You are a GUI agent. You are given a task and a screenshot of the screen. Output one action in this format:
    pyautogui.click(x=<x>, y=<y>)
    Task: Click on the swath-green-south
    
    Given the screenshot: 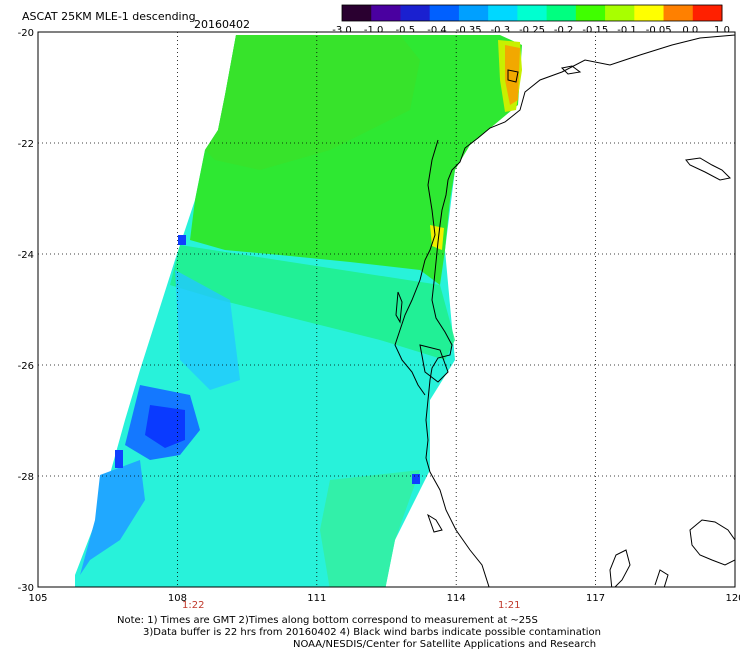 What is the action you would take?
    pyautogui.click(x=370, y=528)
    